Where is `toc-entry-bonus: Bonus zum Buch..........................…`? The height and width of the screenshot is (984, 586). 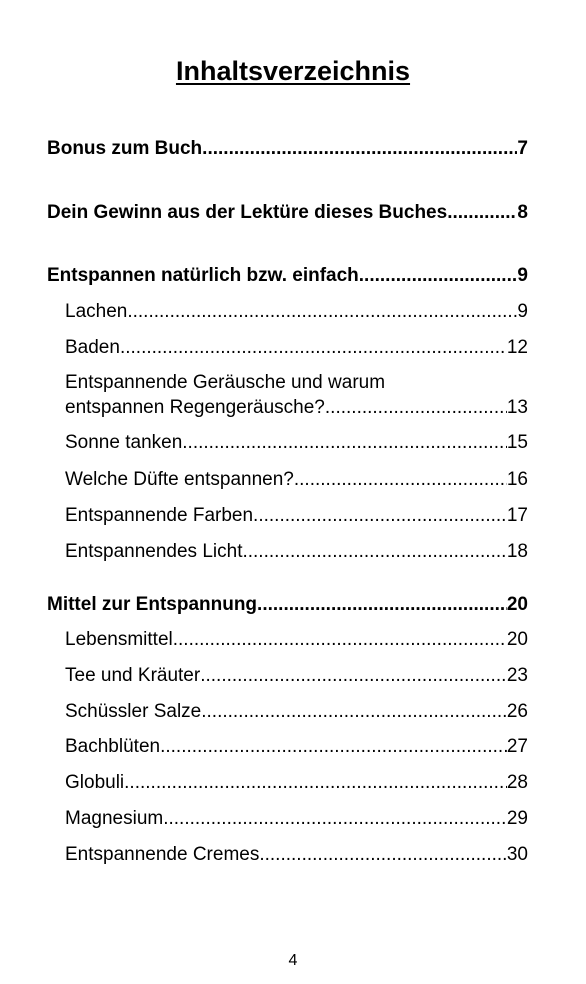 toc-entry-bonus: Bonus zum Buch..........................… is located at coordinates (287, 149).